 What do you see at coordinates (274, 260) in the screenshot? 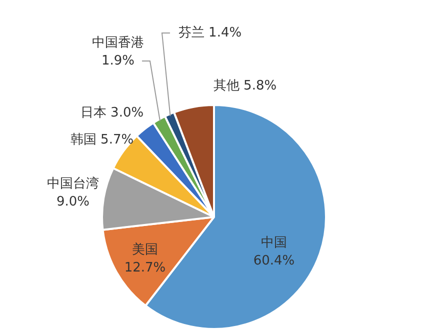
I see `data-label: 60.4%` at bounding box center [274, 260].